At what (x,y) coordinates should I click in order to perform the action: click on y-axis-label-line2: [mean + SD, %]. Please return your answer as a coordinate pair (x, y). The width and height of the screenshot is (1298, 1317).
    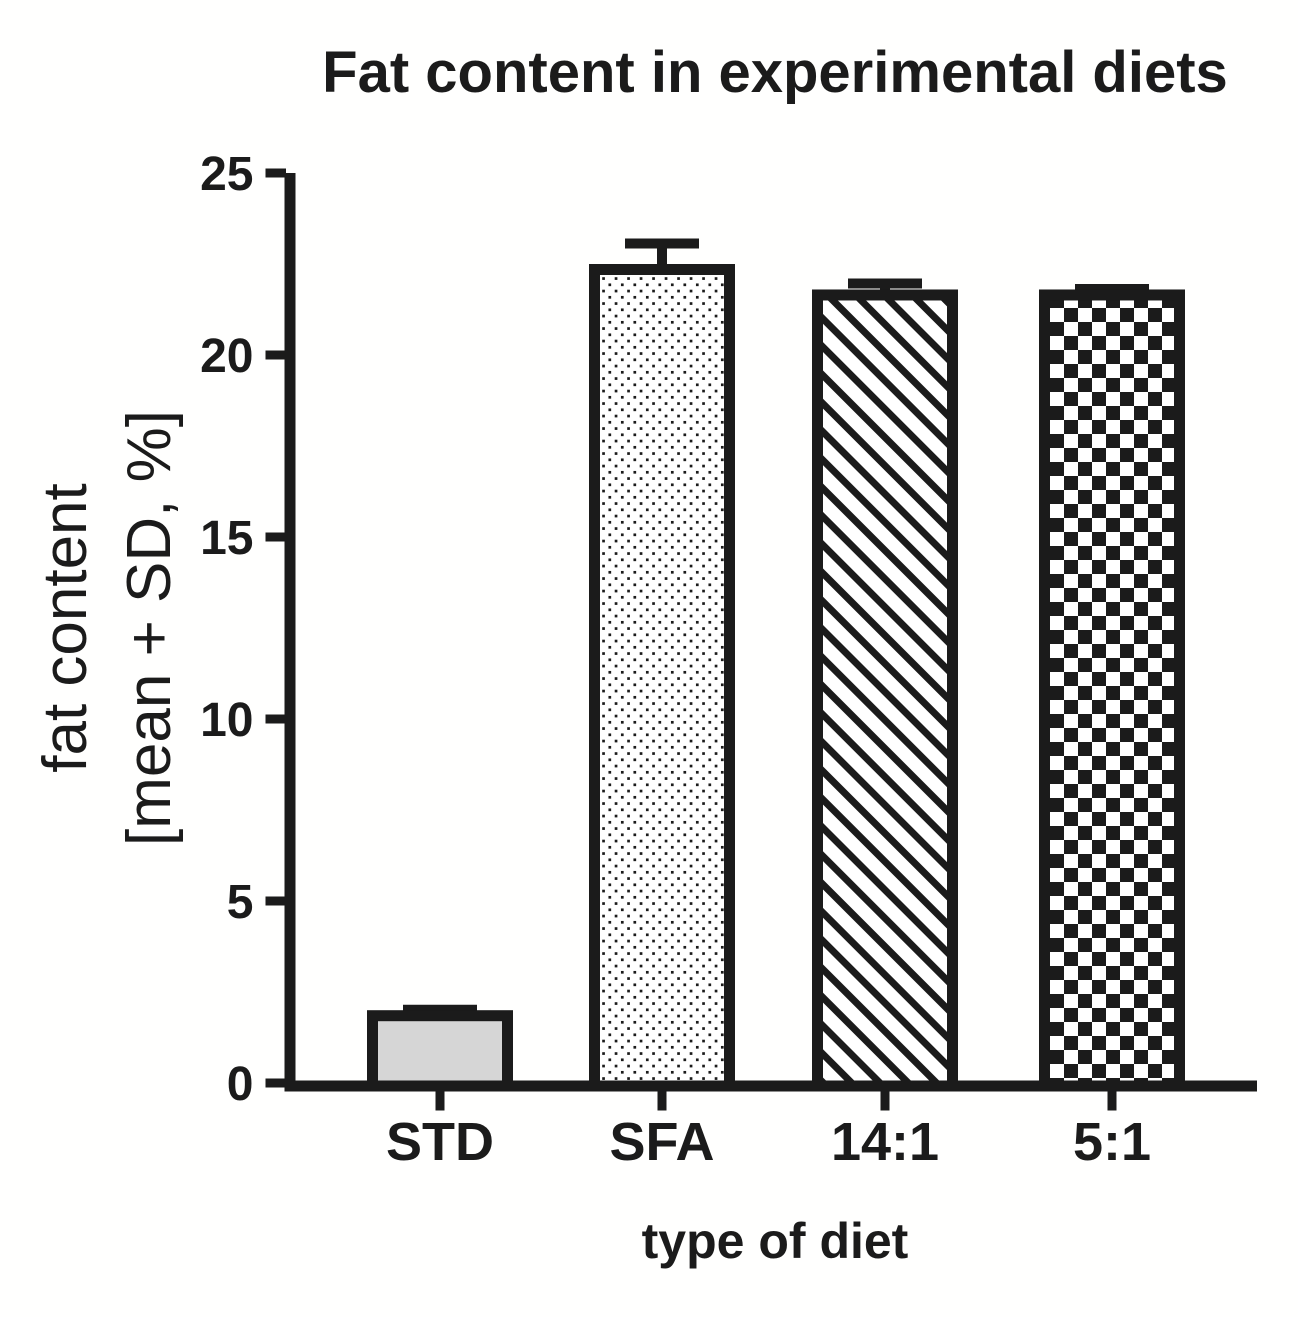
    Looking at the image, I should click on (149, 628).